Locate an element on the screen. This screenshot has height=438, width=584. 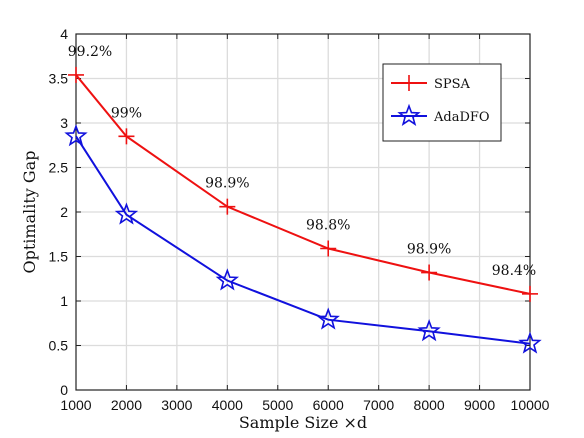
legend-marker-adadfo is located at coordinates (409, 114).